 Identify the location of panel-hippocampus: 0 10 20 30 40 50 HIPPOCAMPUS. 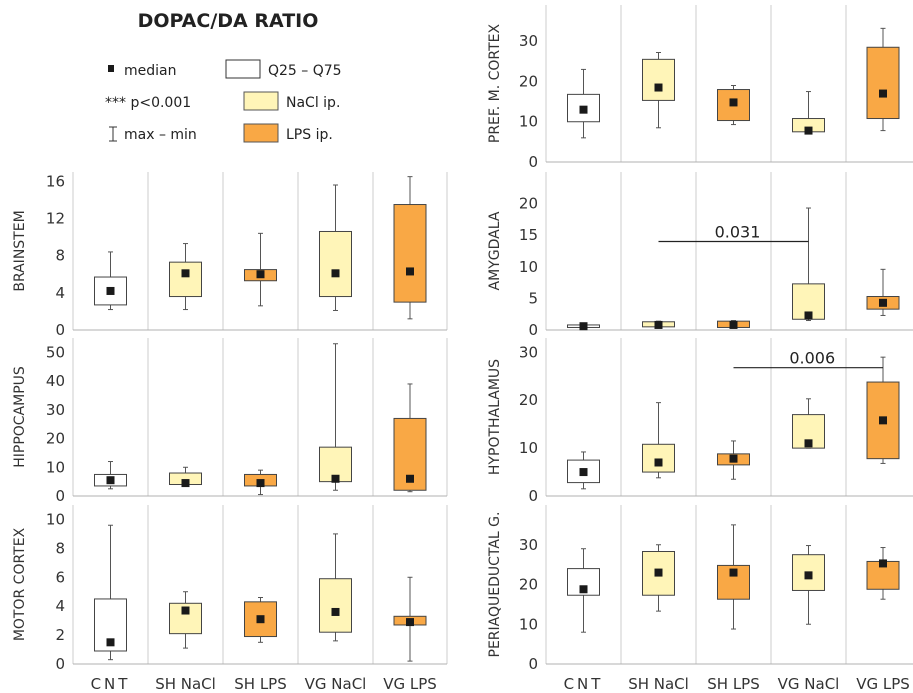
(230, 421).